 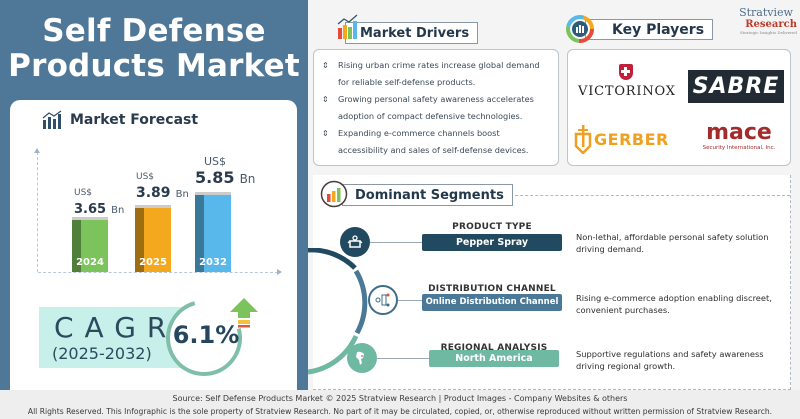 I want to click on brand-name: Stratview, so click(x=766, y=12).